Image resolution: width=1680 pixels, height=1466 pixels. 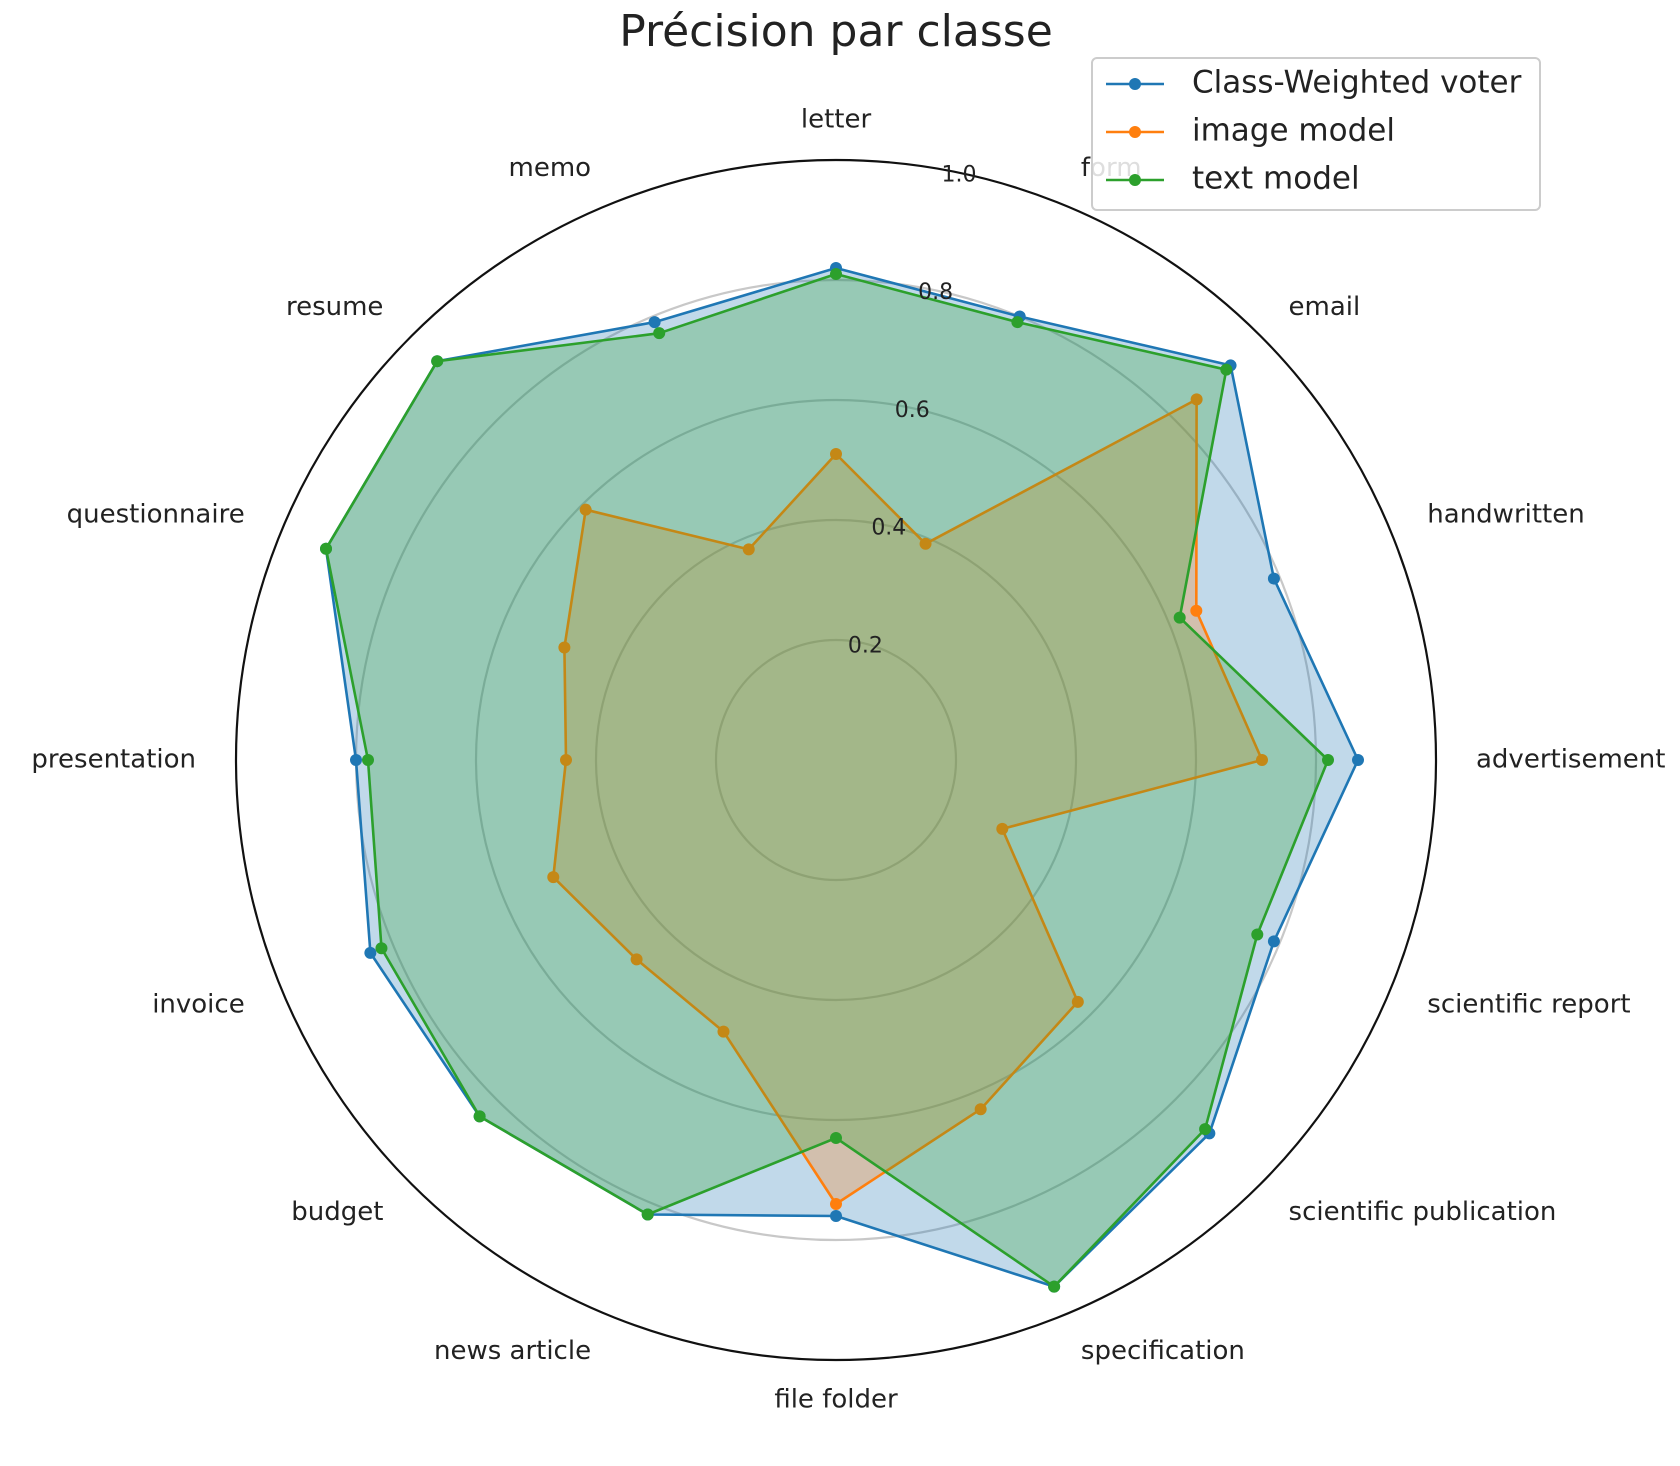 I want to click on legend-label-1: image model, so click(x=1293, y=131).